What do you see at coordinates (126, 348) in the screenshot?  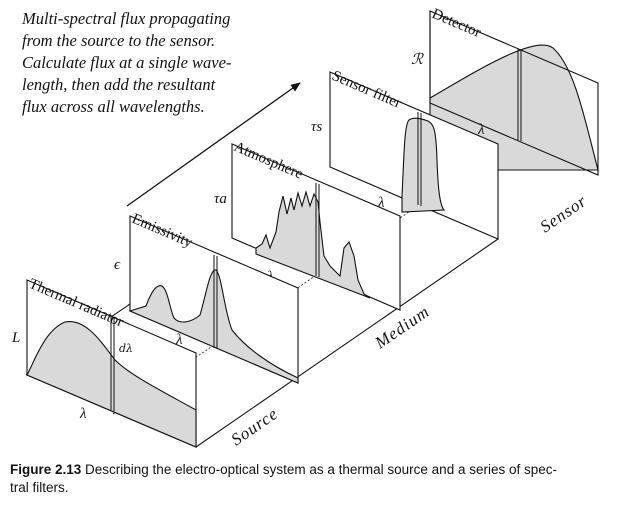 I see `slice-symbol: dλ` at bounding box center [126, 348].